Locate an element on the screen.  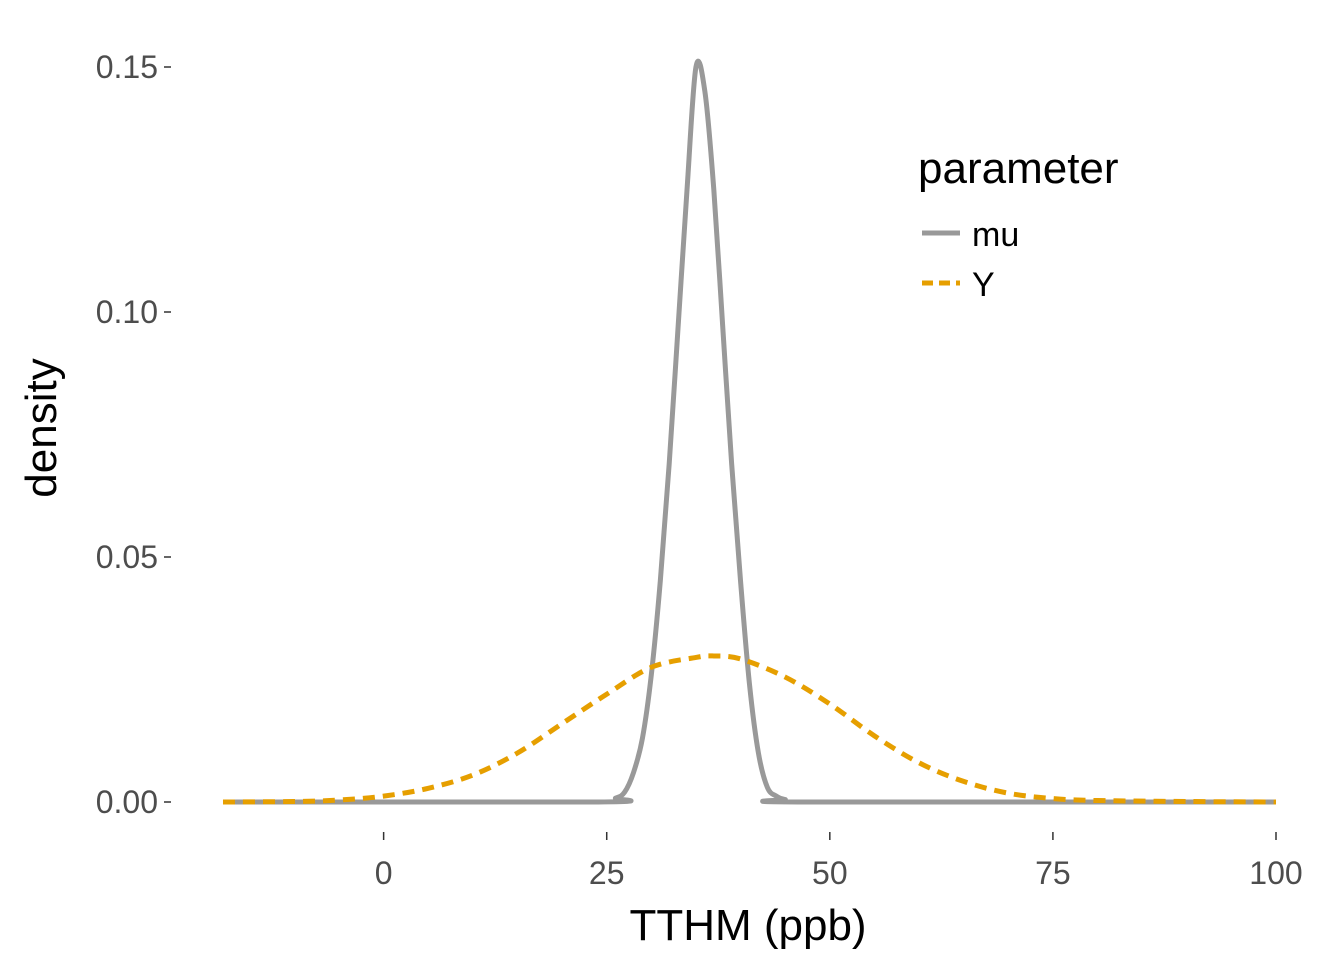
y-tick-label: 0.10 is located at coordinates (127, 312).